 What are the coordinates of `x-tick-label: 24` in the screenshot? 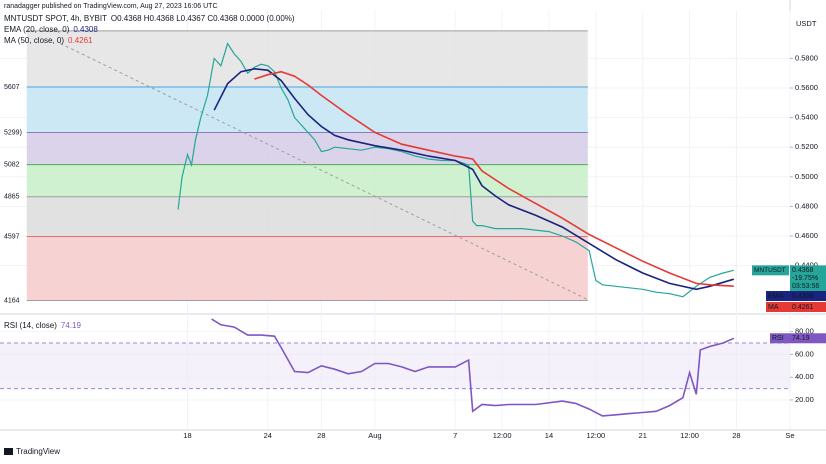 It's located at (268, 435).